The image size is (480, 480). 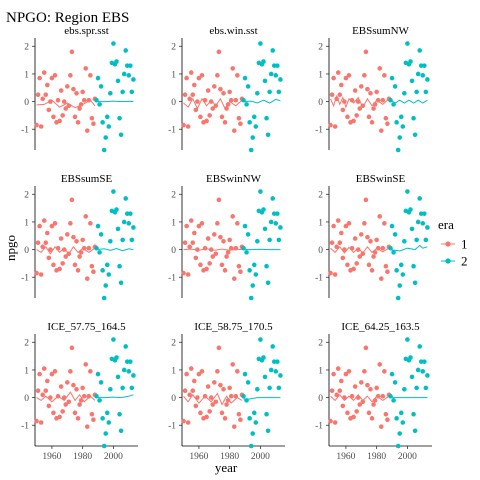 What do you see at coordinates (448, 261) in the screenshot?
I see `legend-key-point` at bounding box center [448, 261].